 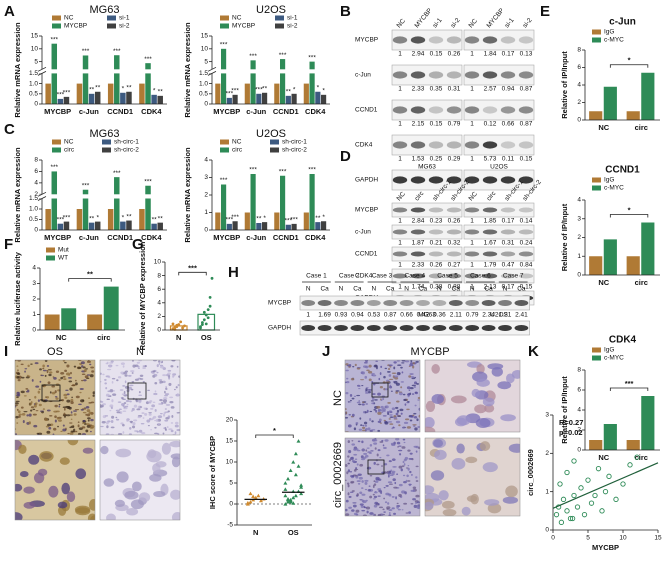 I want to click on axis-break, so click(x=101, y=196).